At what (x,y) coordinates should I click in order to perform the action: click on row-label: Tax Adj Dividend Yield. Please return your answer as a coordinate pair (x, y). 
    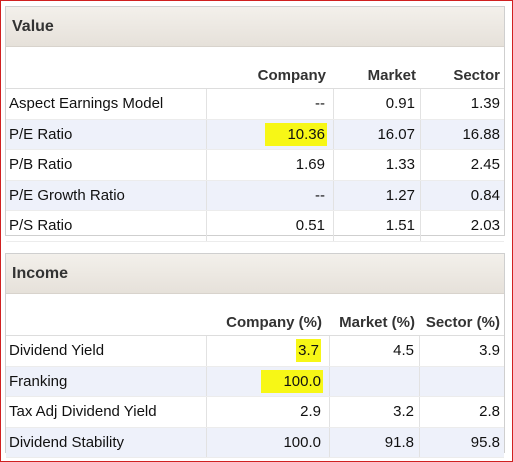
    Looking at the image, I should click on (106, 412).